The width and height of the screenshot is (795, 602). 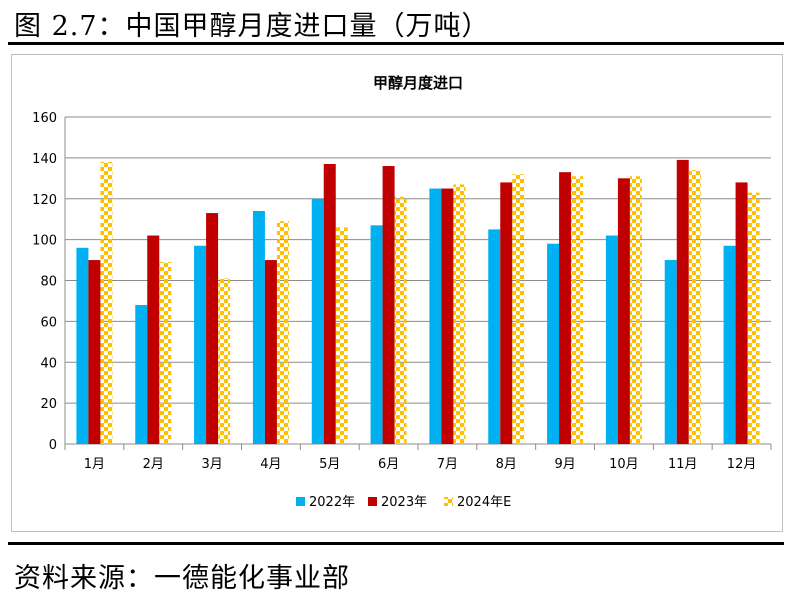 What do you see at coordinates (44, 159) in the screenshot?
I see `y-tick-label: 140` at bounding box center [44, 159].